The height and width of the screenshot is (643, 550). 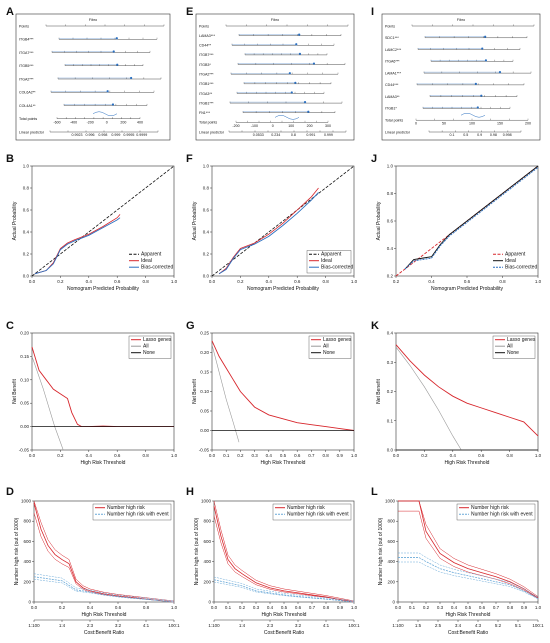 What do you see at coordinates (254, 455) in the screenshot?
I see `x-tick-label: 0.3` at bounding box center [254, 455].